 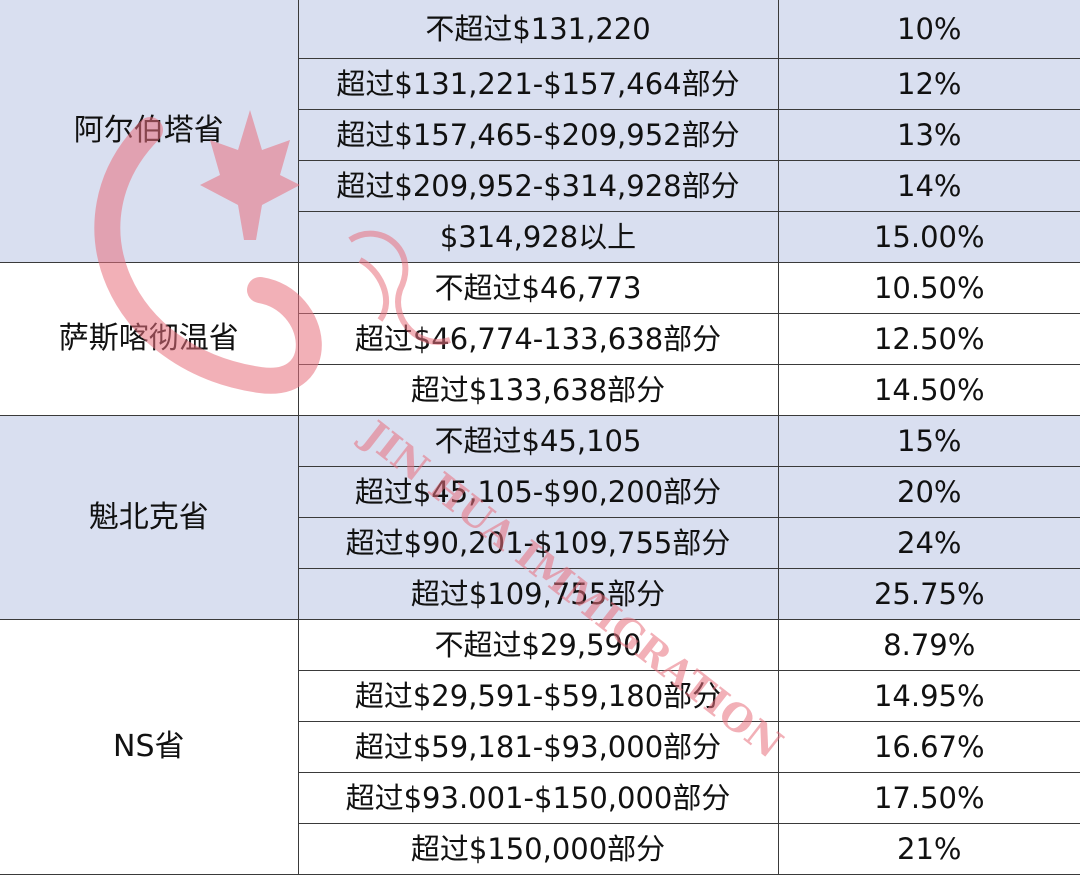 I want to click on income-range-cell: 超过$109,755部分, so click(x=538, y=594).